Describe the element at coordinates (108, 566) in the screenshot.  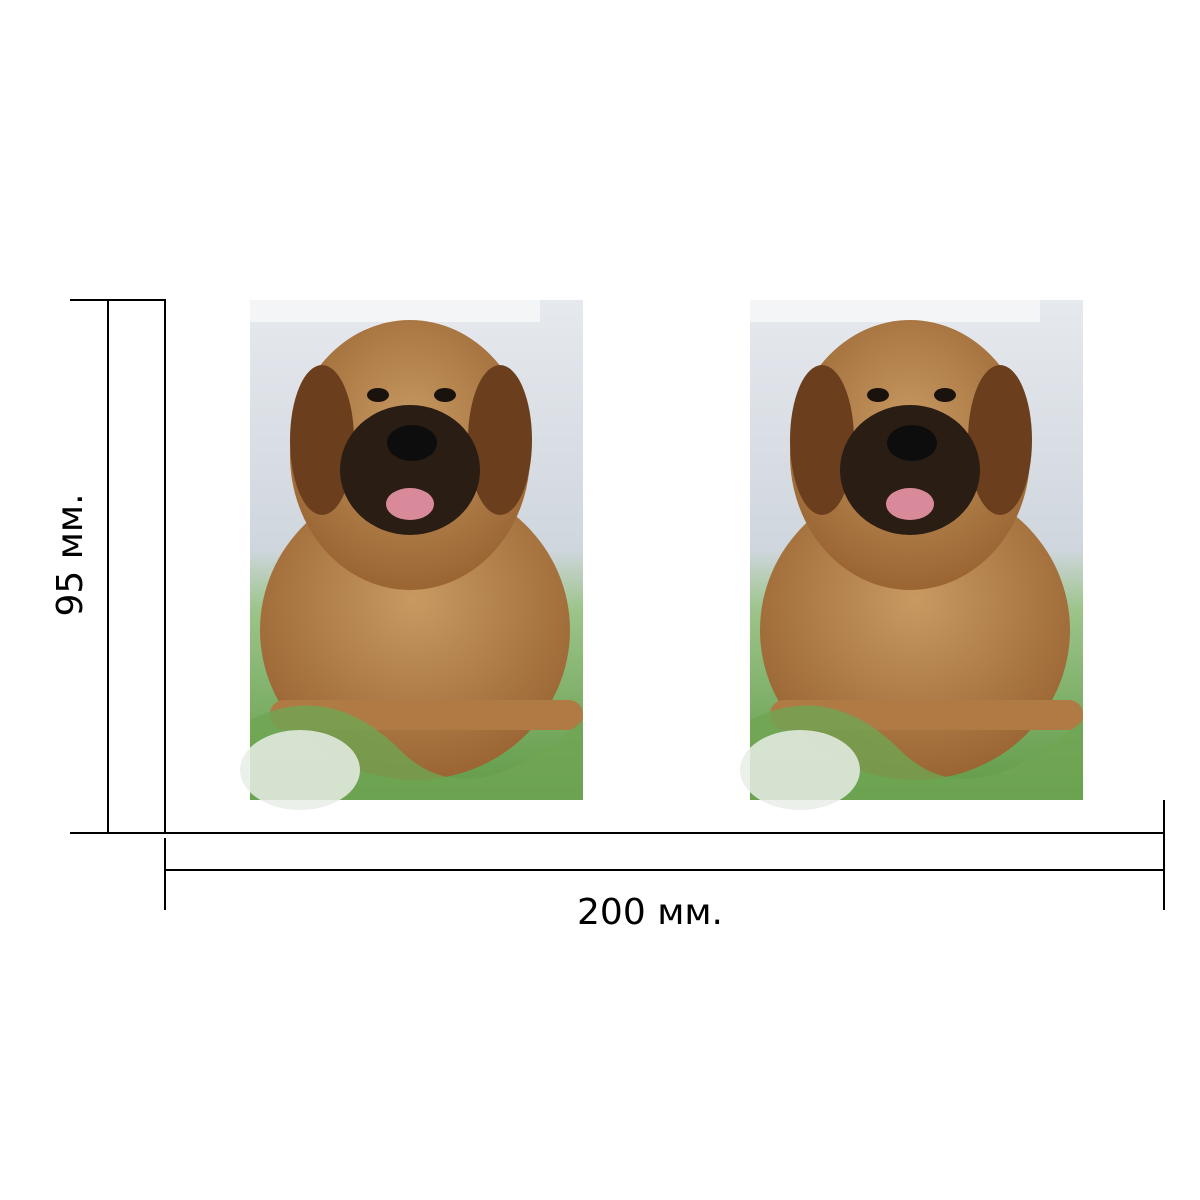
I see `height-dimension: 95 мм.` at that location.